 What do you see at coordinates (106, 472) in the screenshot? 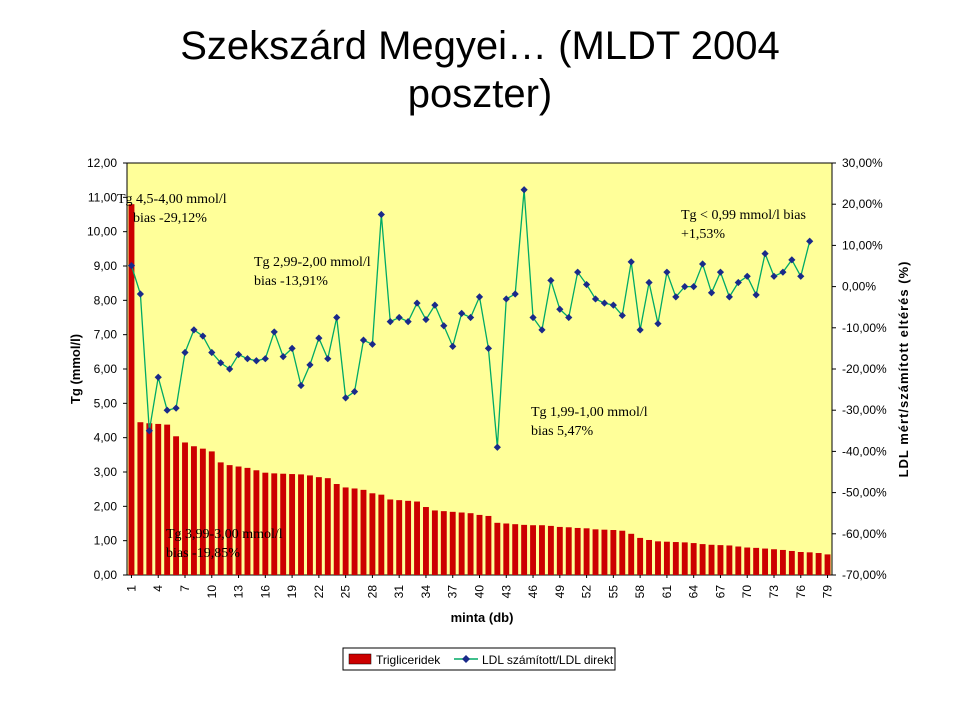
I see `left-tick-label: 3,00` at bounding box center [106, 472].